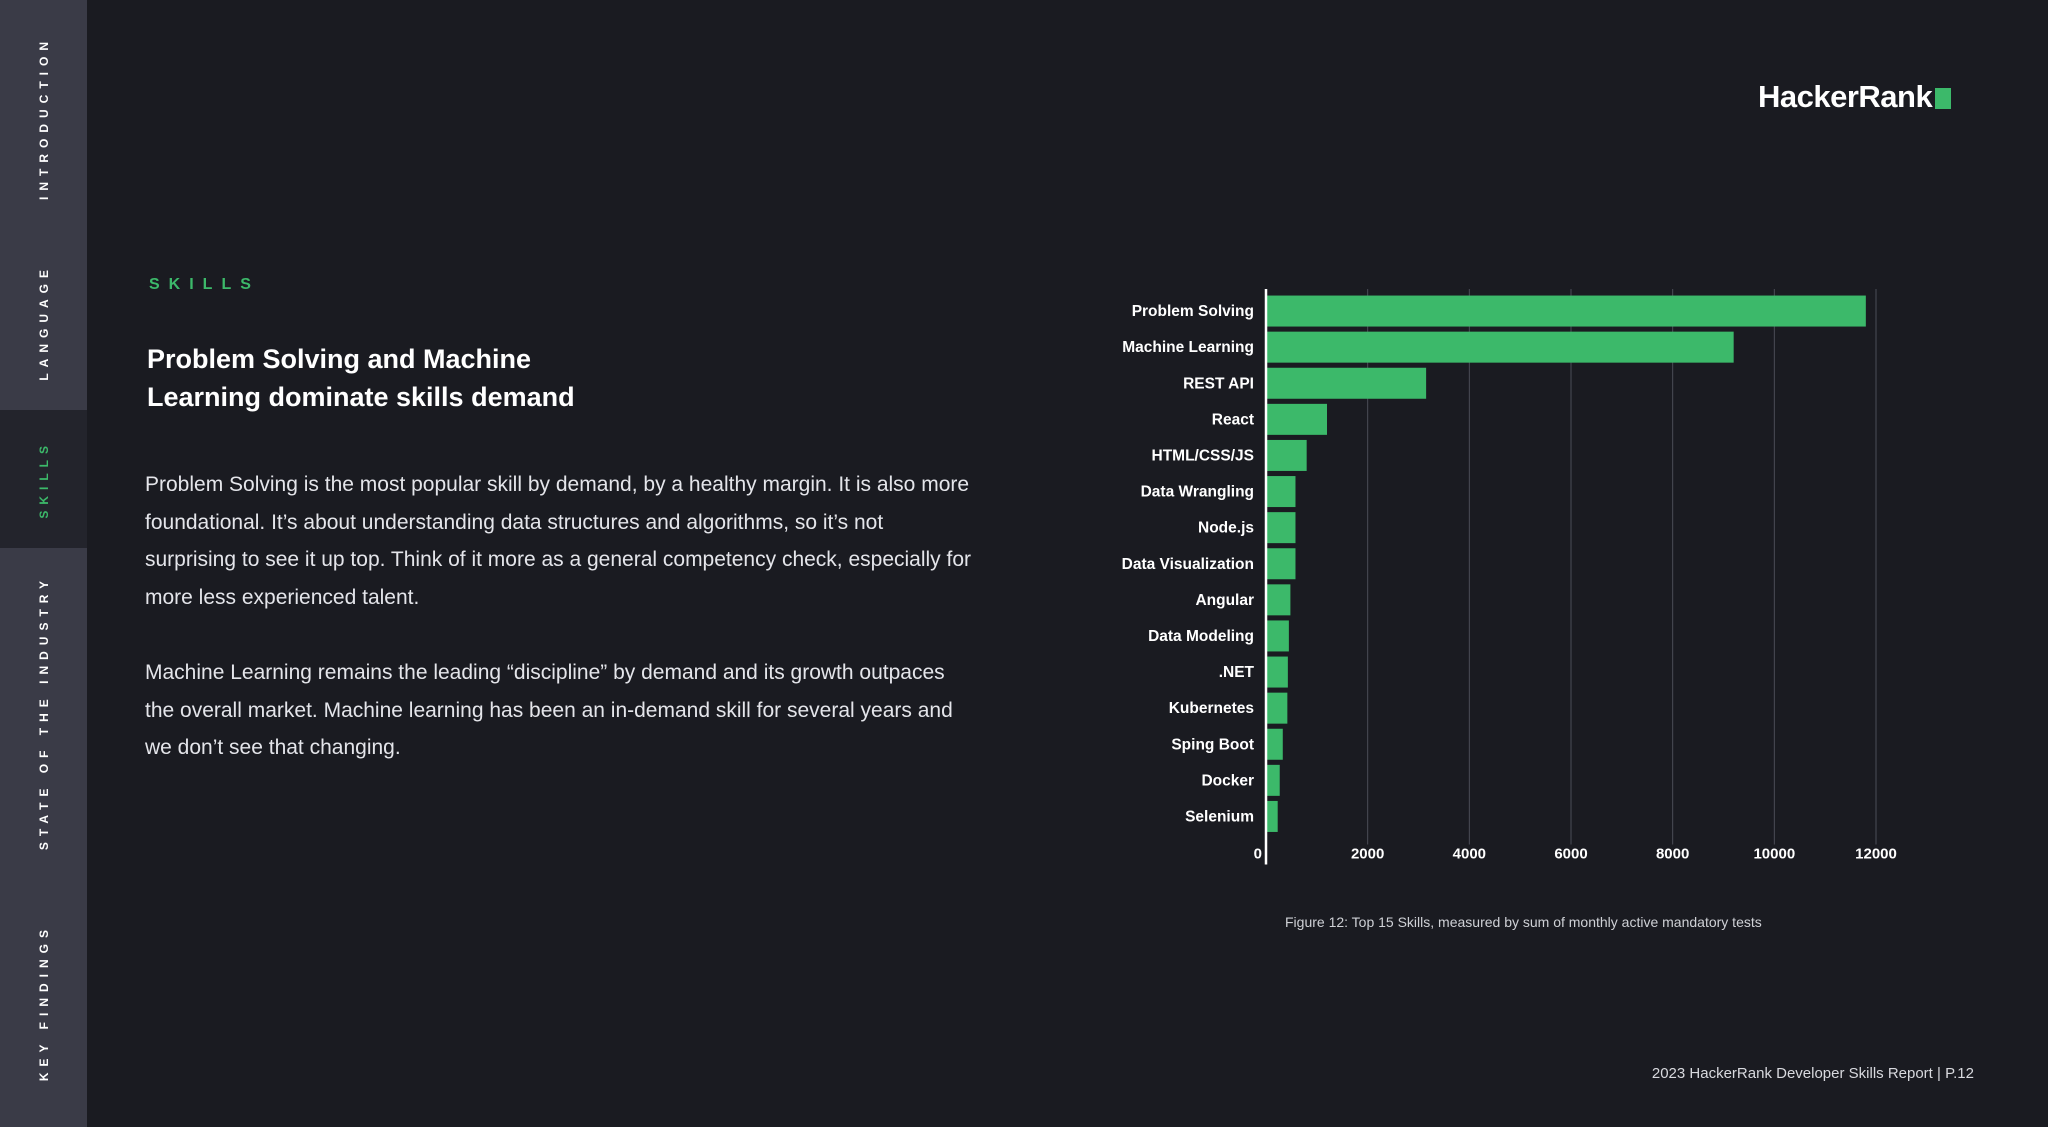 The width and height of the screenshot is (2048, 1127). What do you see at coordinates (1188, 347) in the screenshot?
I see `category-label: Machine Learning` at bounding box center [1188, 347].